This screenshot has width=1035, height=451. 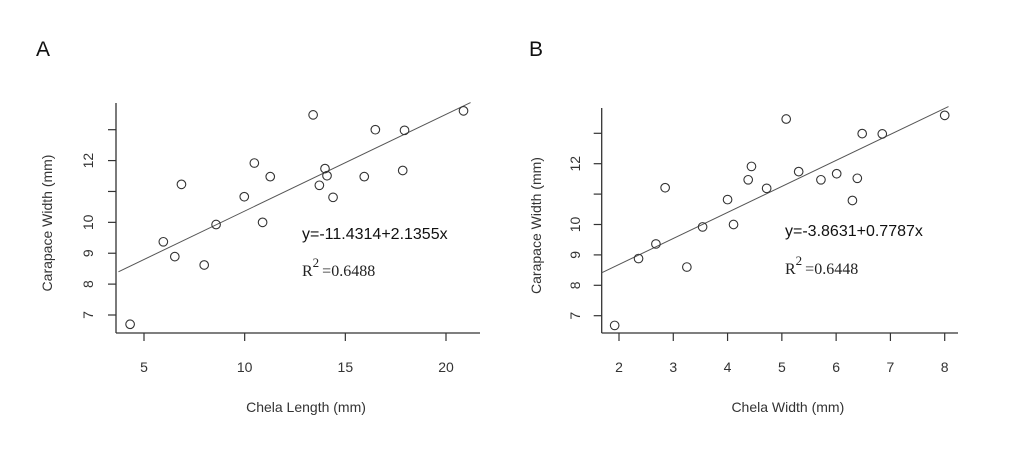 I want to click on r-squared-label: R2=0.6488, so click(x=338, y=267).